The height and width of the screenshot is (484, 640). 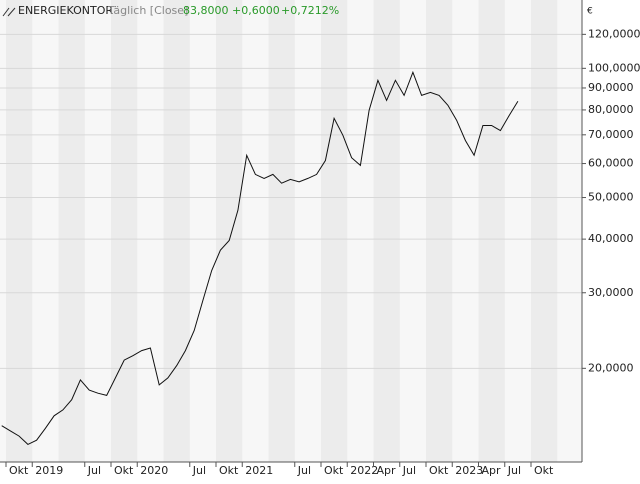 What do you see at coordinates (611, 238) in the screenshot?
I see `y-tick-label: 40,0000` at bounding box center [611, 238].